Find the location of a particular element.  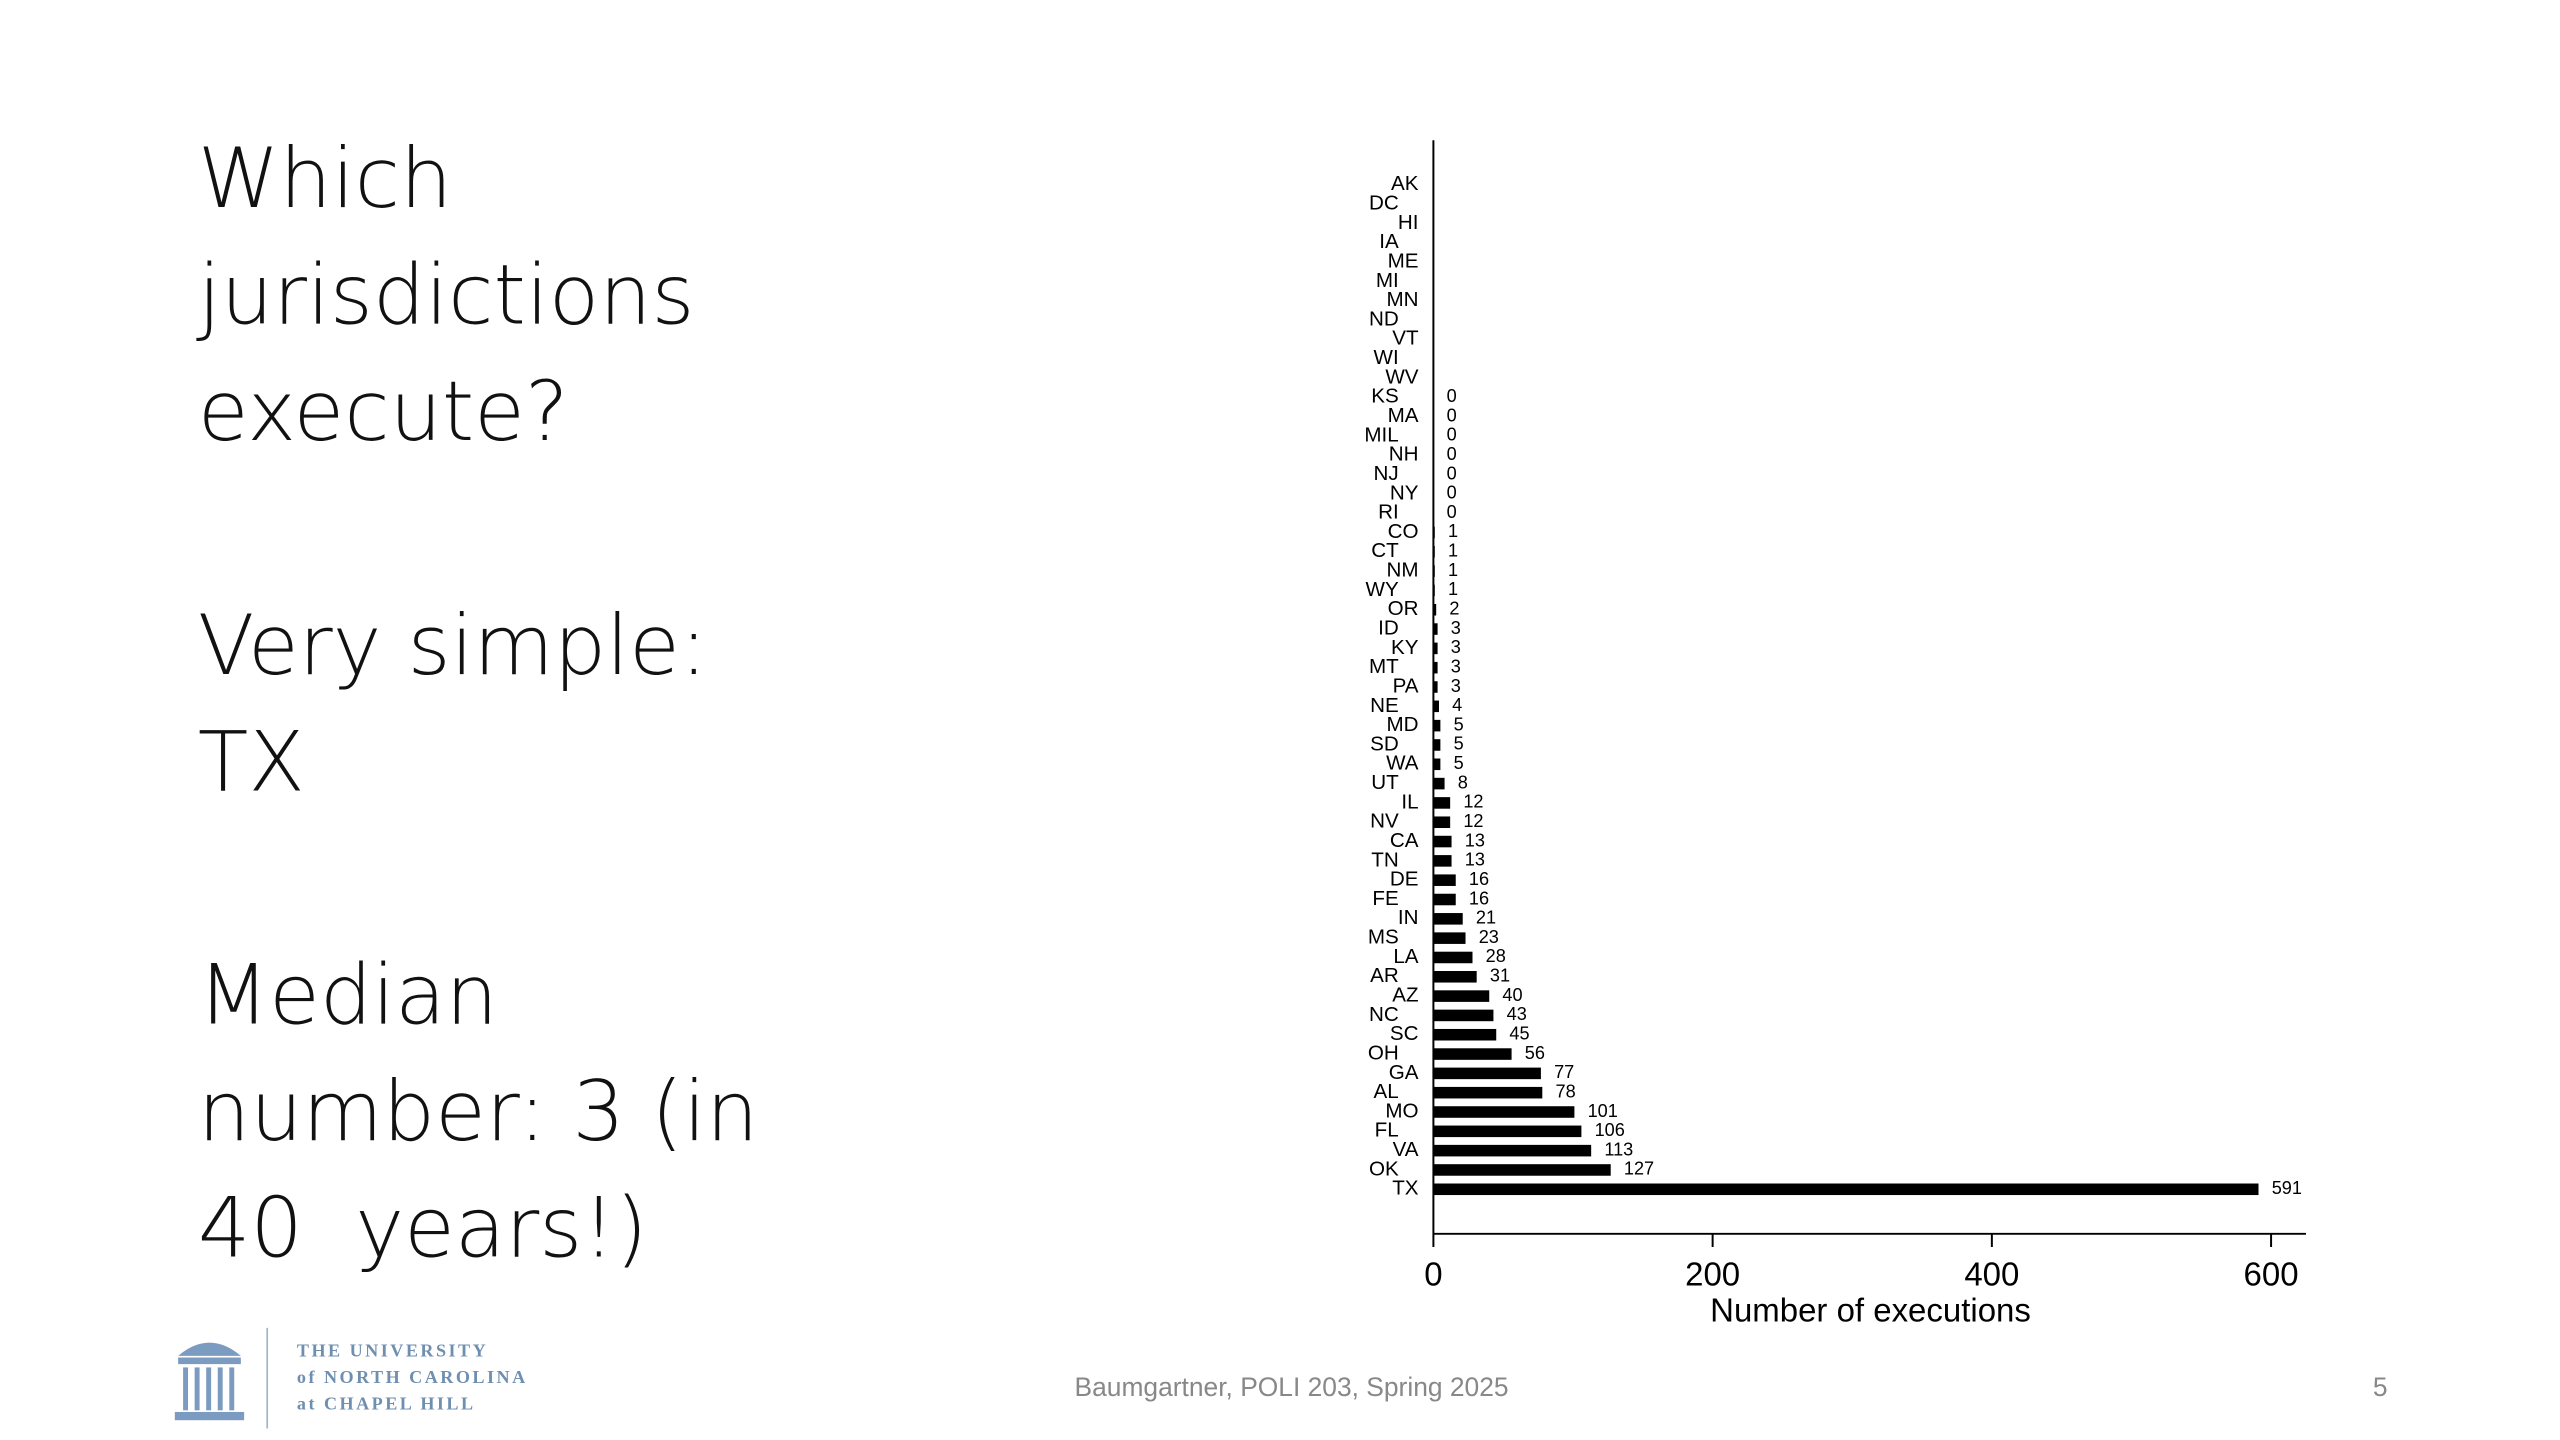

y-tick-label: KY is located at coordinates (1405, 647).